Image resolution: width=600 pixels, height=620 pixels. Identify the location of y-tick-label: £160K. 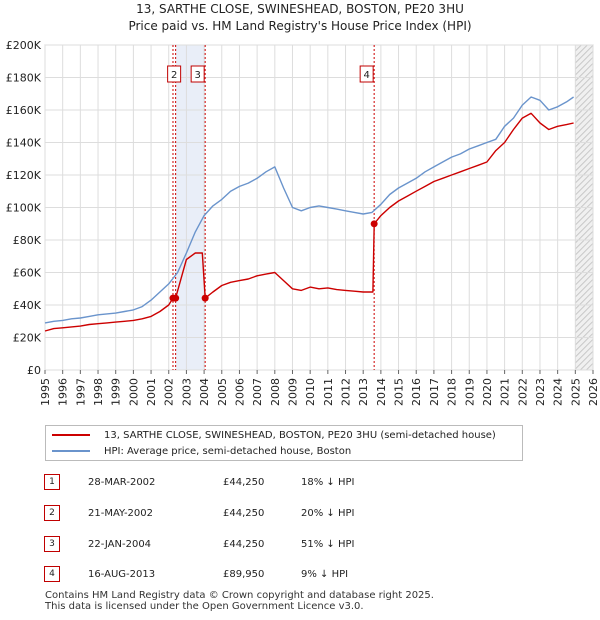
(24, 110).